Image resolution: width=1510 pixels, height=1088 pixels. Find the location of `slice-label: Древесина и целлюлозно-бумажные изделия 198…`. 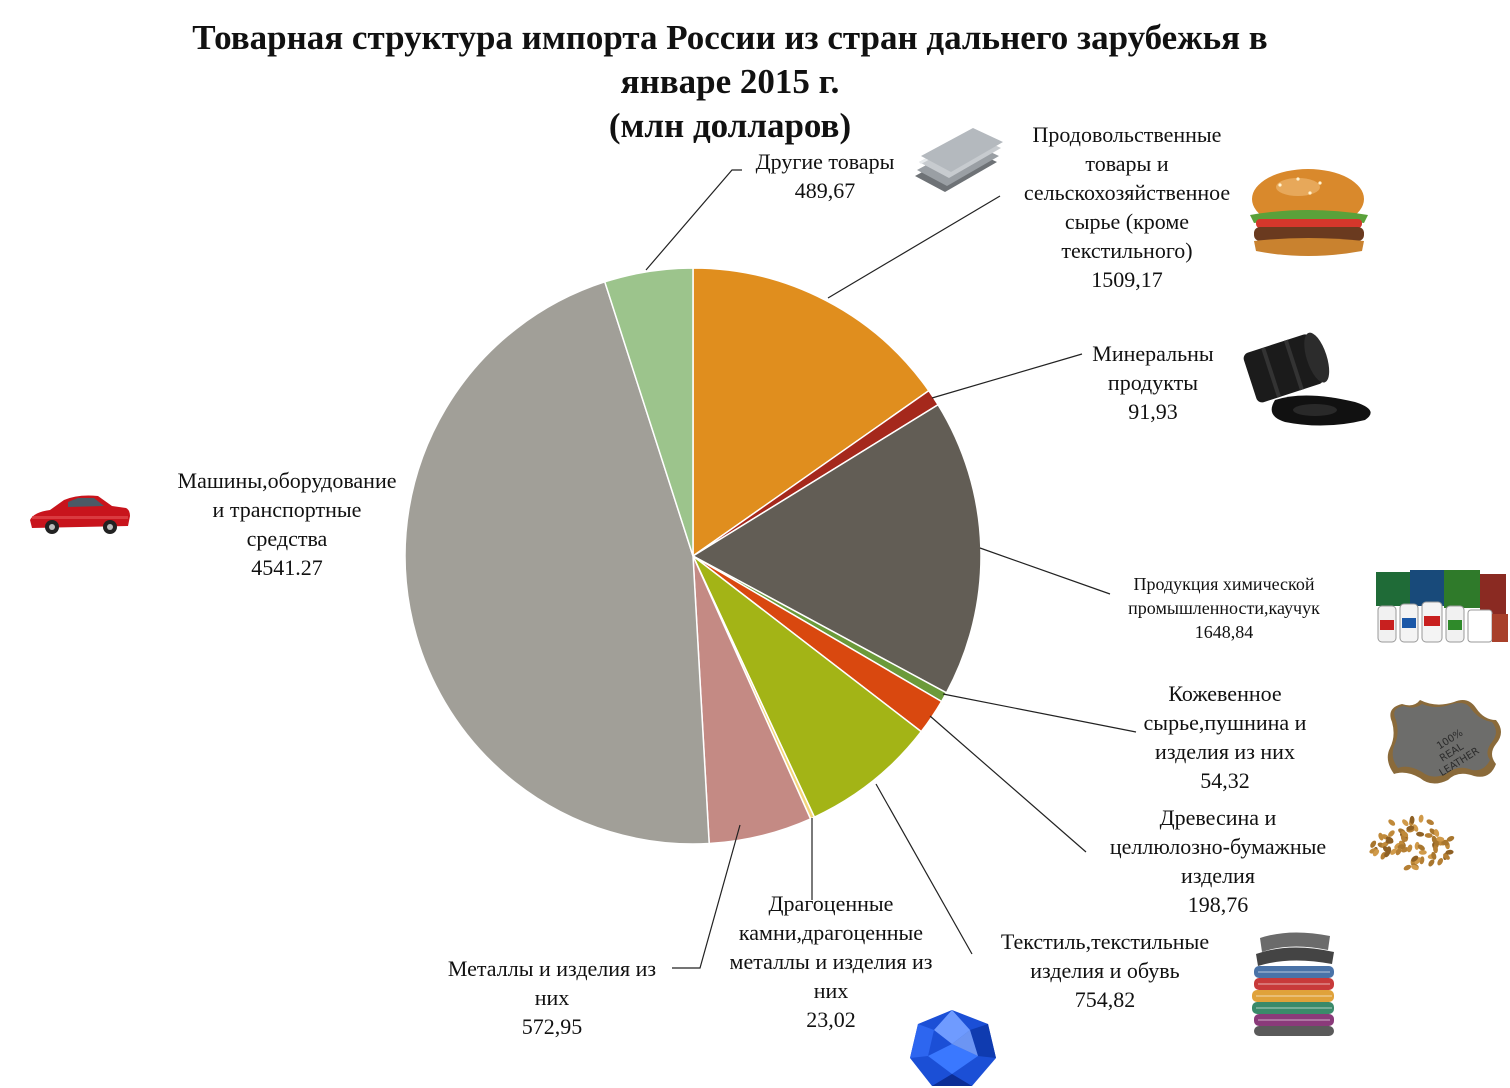

slice-label: Древесина и целлюлозно-бумажные изделия 198… is located at coordinates (1218, 861).